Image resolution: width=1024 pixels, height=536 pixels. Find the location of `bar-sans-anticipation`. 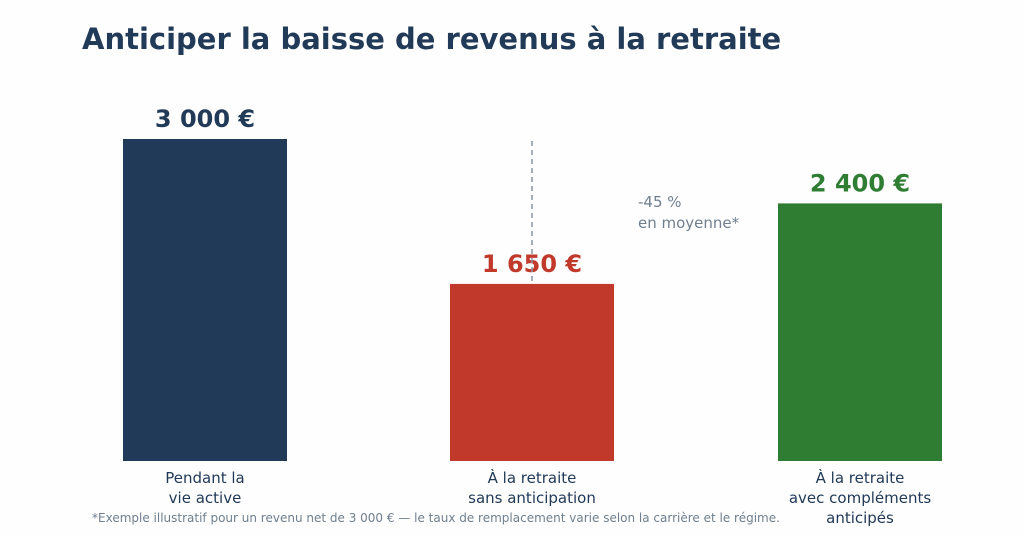

bar-sans-anticipation is located at coordinates (532, 372).